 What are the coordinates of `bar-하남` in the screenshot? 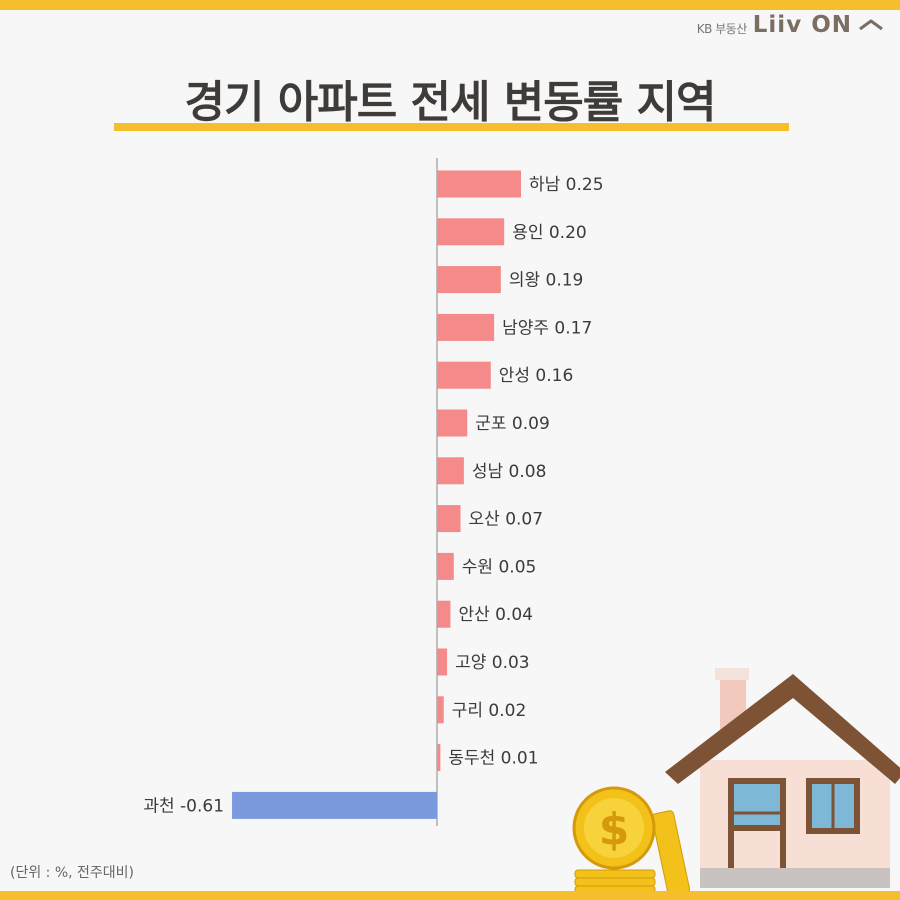 It's located at (479, 184).